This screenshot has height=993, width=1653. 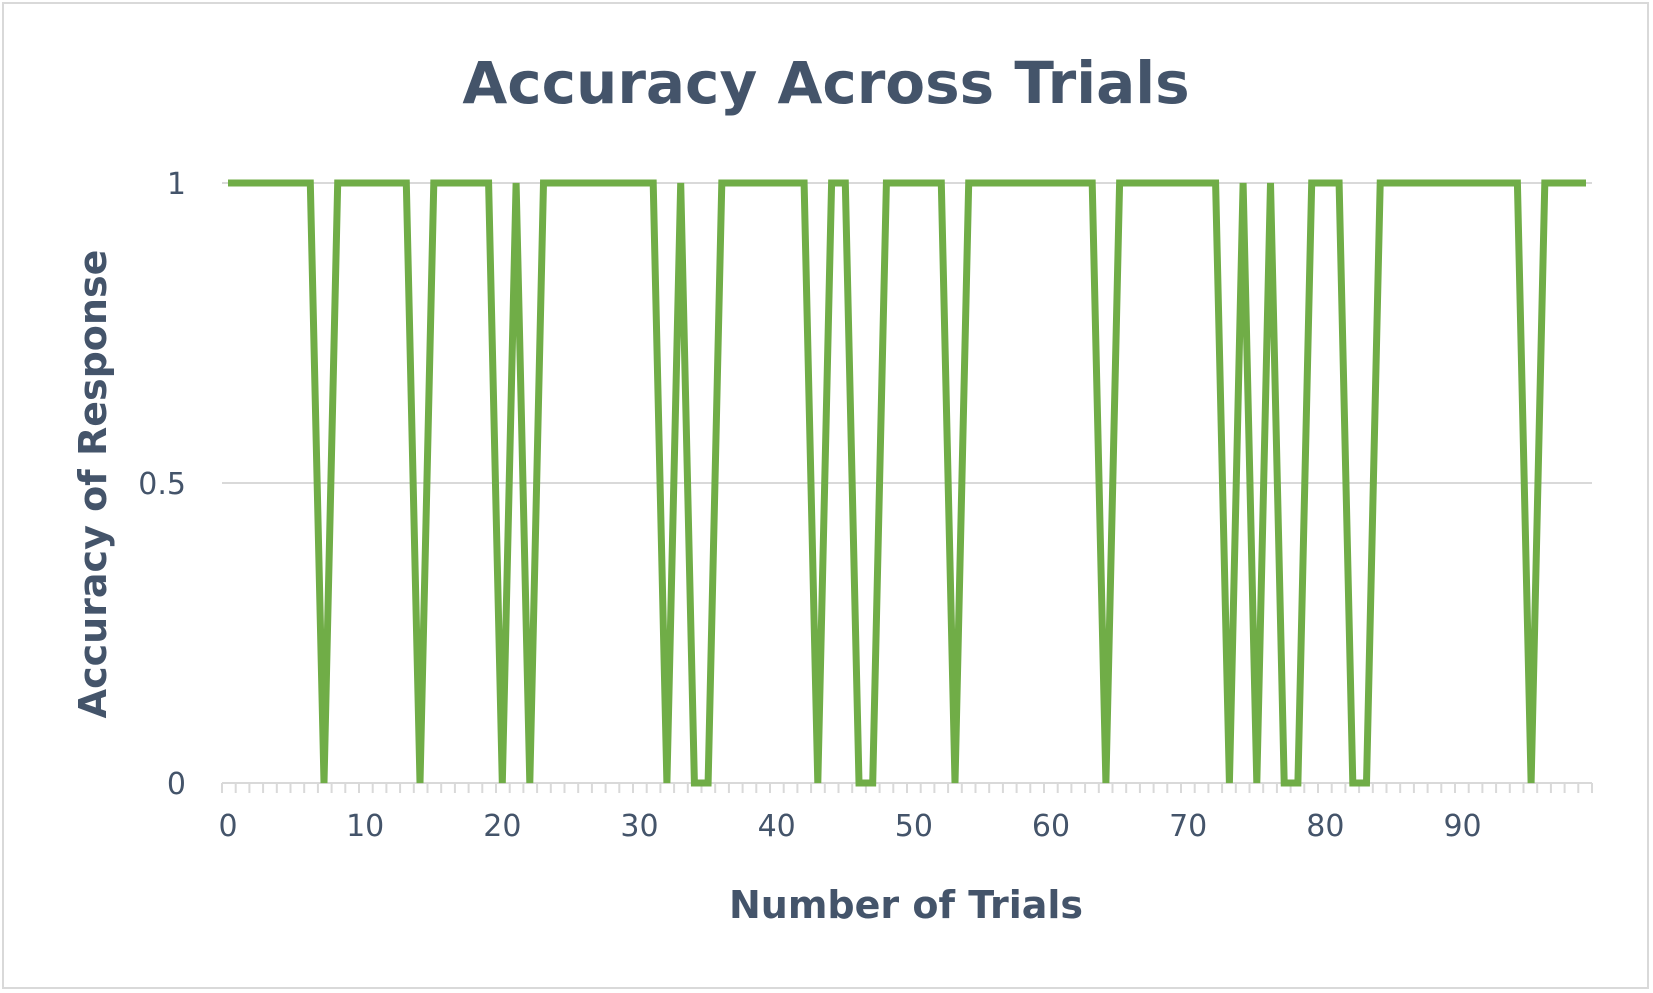 What do you see at coordinates (639, 826) in the screenshot?
I see `x-tick-label-3: 30` at bounding box center [639, 826].